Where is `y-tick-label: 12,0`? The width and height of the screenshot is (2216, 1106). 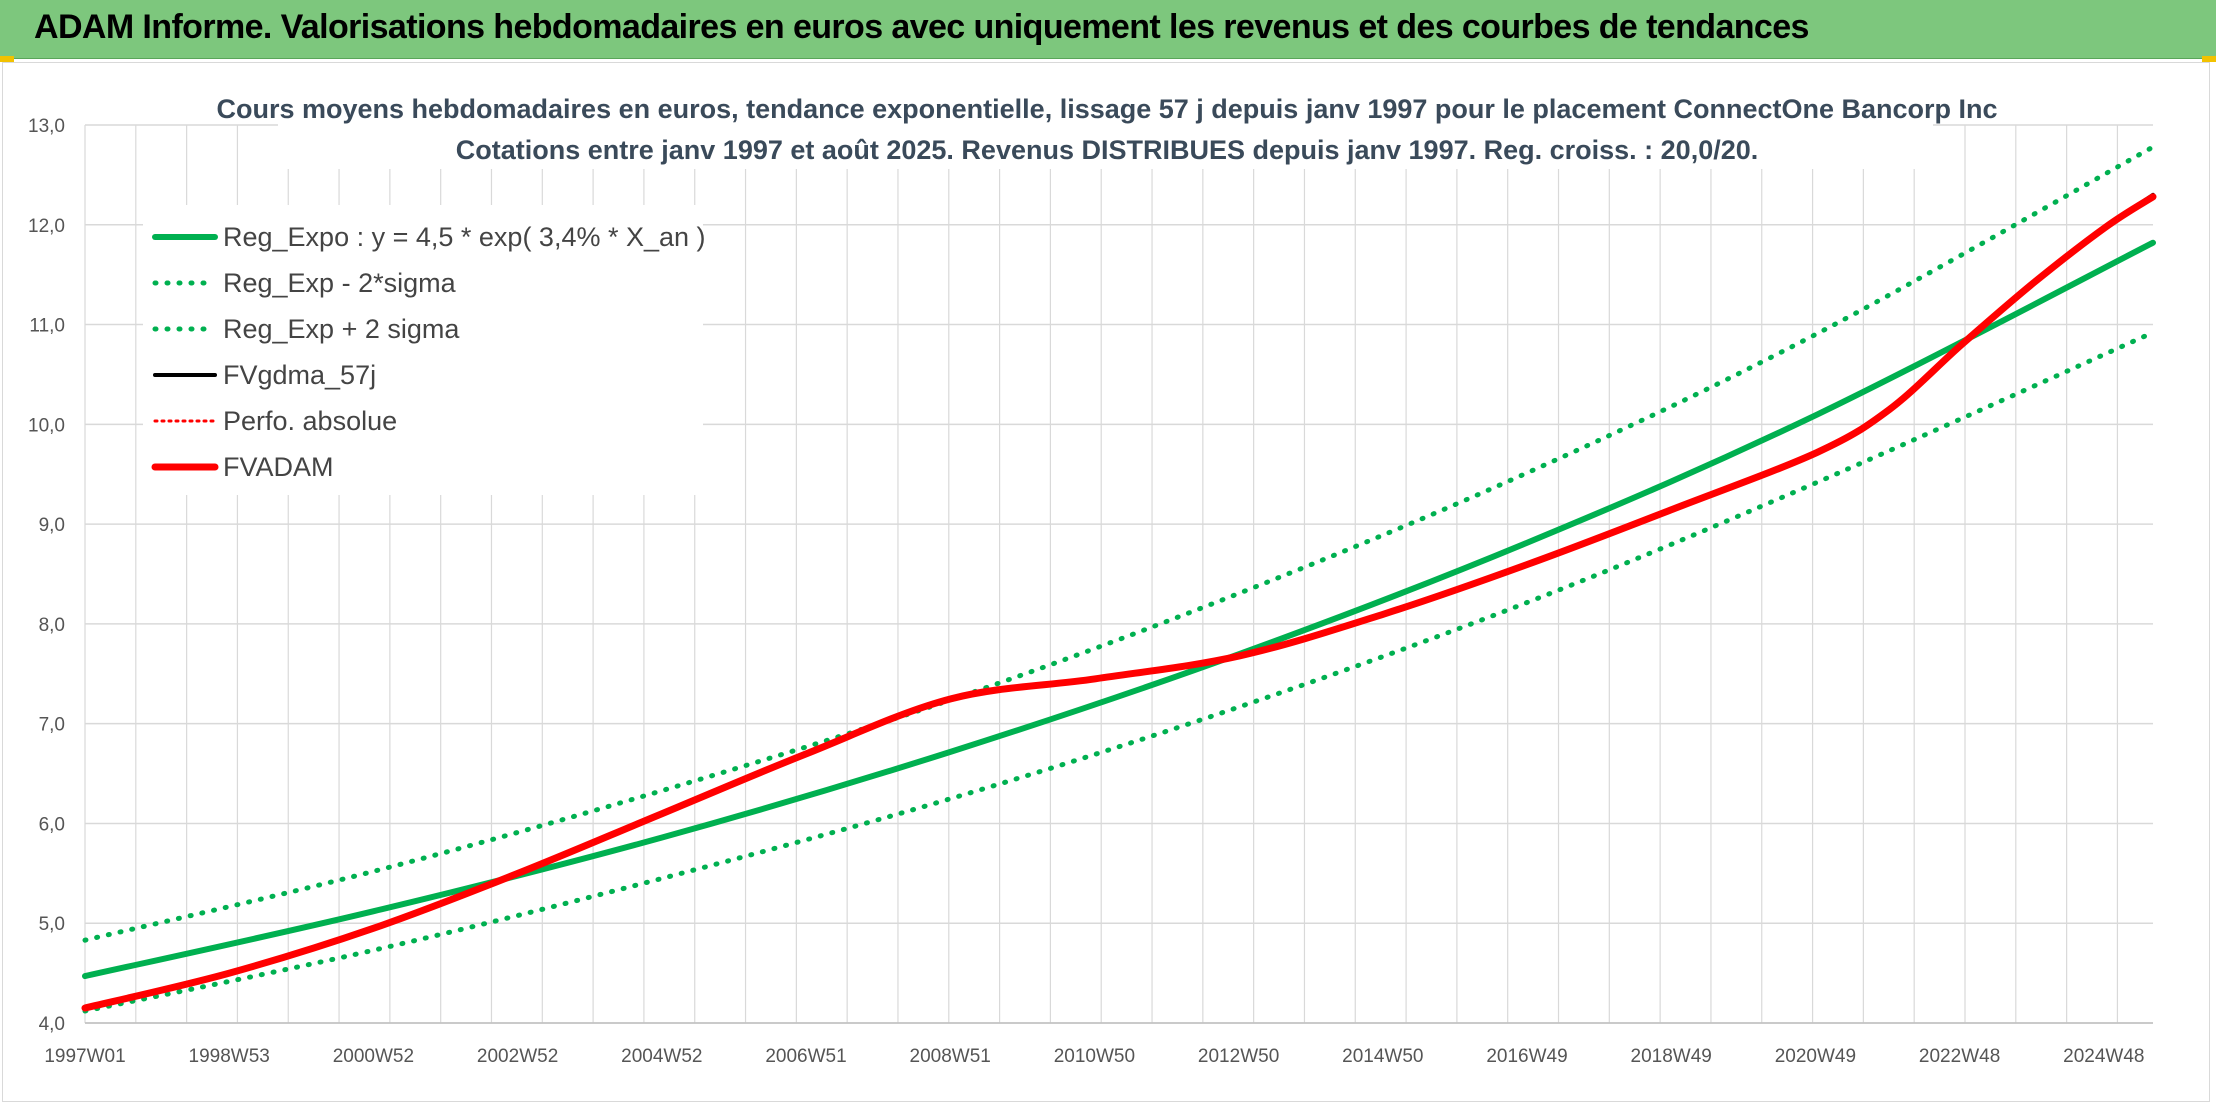
y-tick-label: 12,0 is located at coordinates (46, 226).